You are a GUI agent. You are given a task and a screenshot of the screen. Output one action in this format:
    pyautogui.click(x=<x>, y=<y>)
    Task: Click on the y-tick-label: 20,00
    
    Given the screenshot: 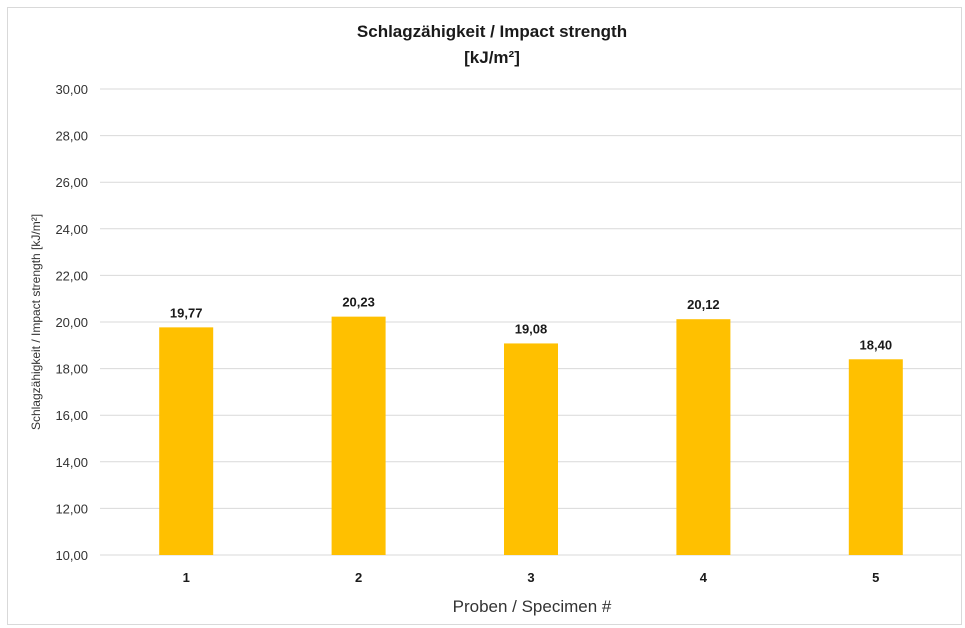 What is the action you would take?
    pyautogui.click(x=71, y=322)
    